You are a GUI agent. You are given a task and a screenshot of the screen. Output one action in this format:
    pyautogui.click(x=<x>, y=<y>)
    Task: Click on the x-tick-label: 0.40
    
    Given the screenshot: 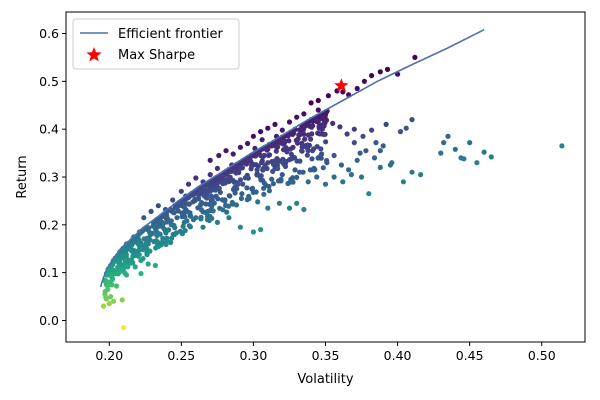 What is the action you would take?
    pyautogui.click(x=398, y=355)
    